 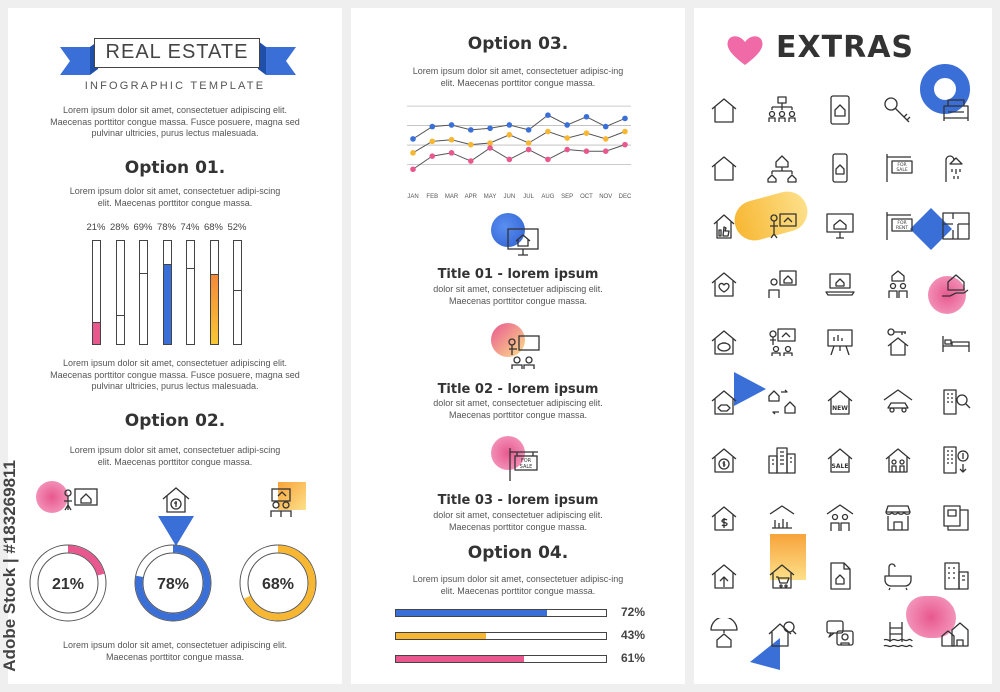 What do you see at coordinates (782, 518) in the screenshot?
I see `chart-house-icon` at bounding box center [782, 518].